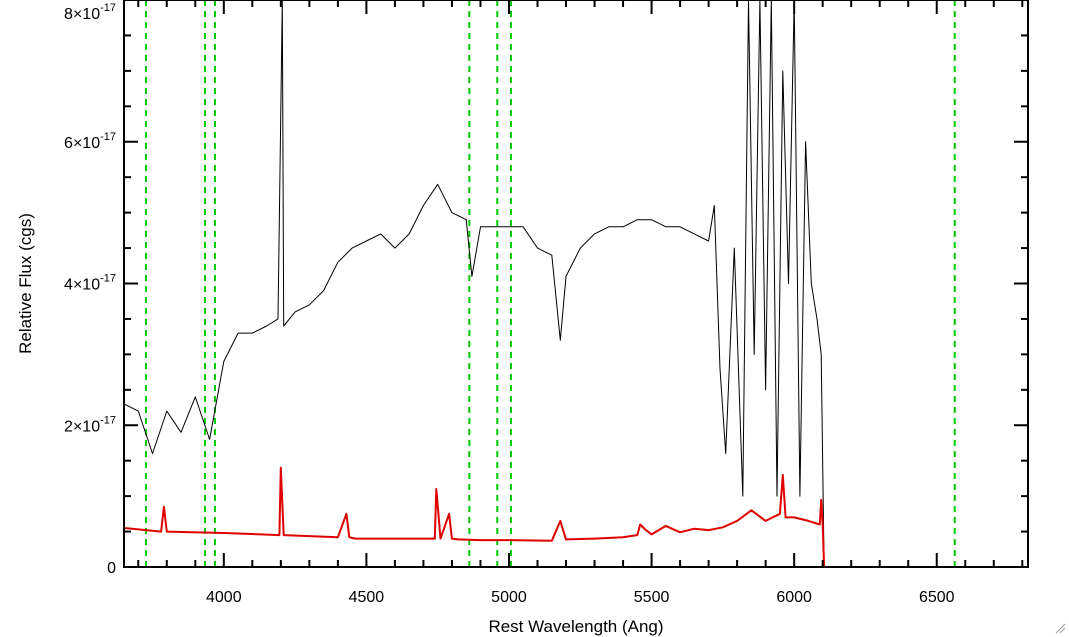  What do you see at coordinates (575, 626) in the screenshot?
I see `x-axis-title: Rest Wavelength (Ang)` at bounding box center [575, 626].